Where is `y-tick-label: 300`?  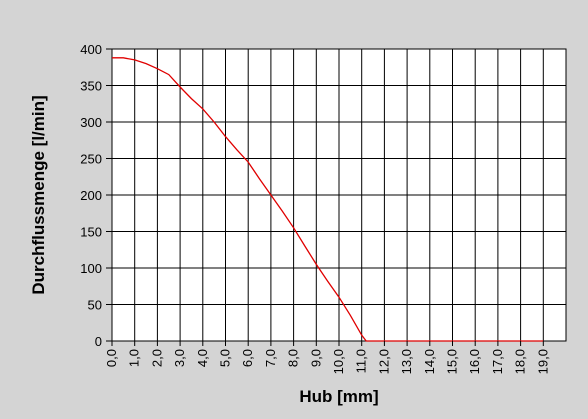
y-tick-label: 300 is located at coordinates (91, 122).